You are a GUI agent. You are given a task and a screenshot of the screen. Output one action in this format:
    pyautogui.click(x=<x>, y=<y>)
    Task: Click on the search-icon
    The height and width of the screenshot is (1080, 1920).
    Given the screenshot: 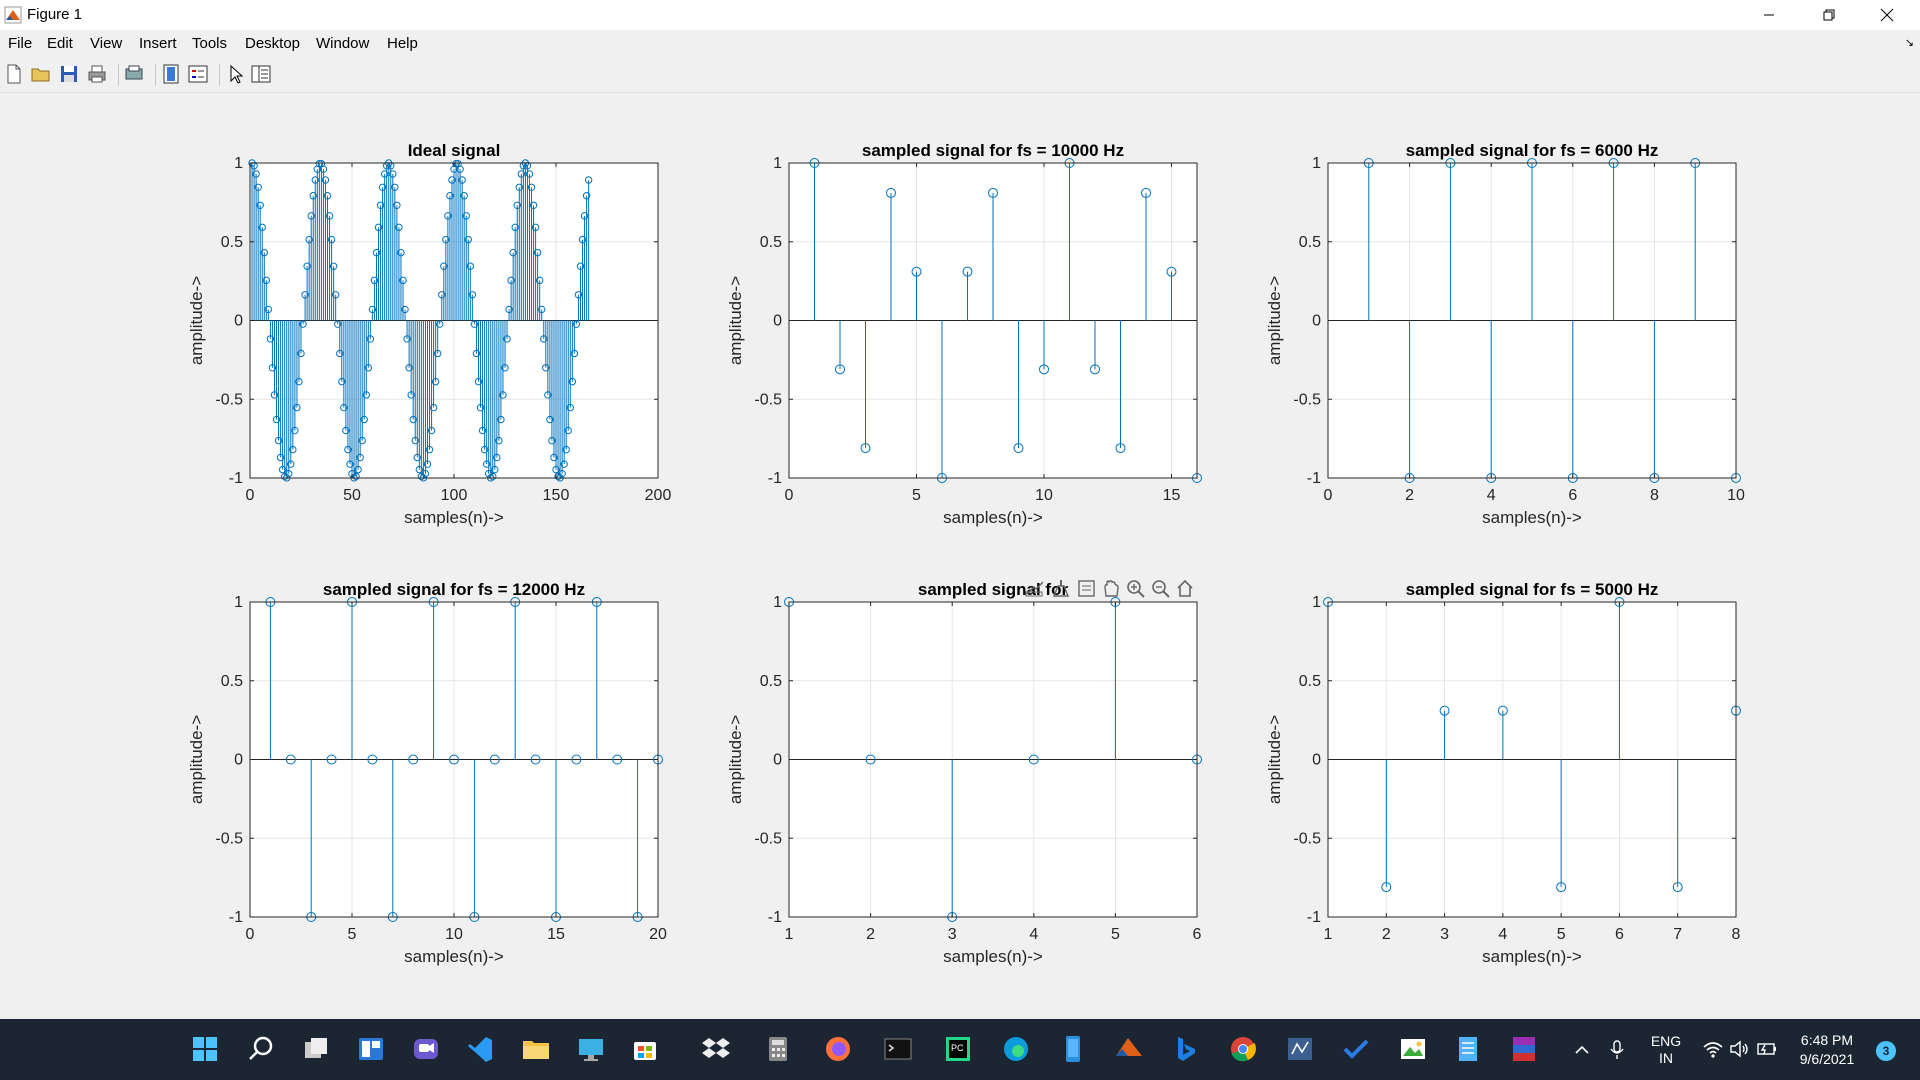 What is the action you would take?
    pyautogui.click(x=261, y=1049)
    